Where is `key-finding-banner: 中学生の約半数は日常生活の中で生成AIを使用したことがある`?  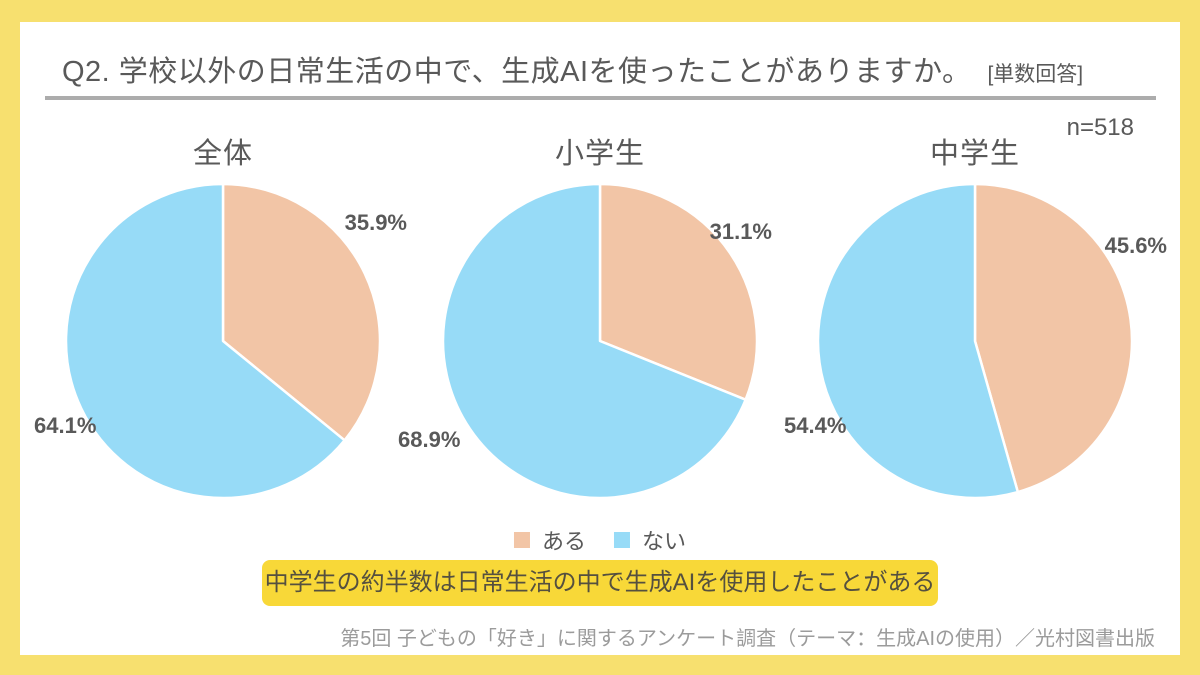
key-finding-banner: 中学生の約半数は日常生活の中で生成AIを使用したことがある is located at coordinates (600, 583).